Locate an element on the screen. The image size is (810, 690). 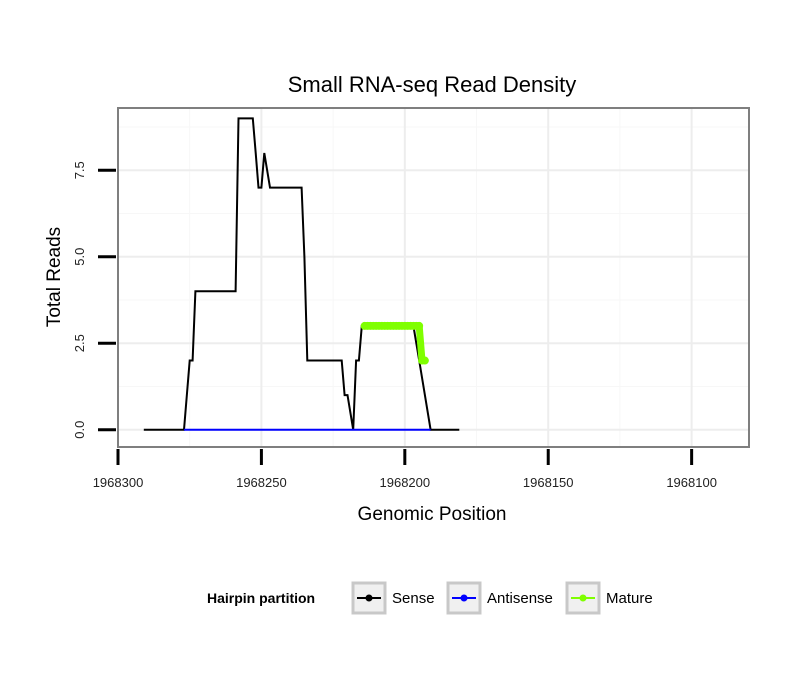
chart-title: Small RNA-seq Read Density is located at coordinates (432, 84).